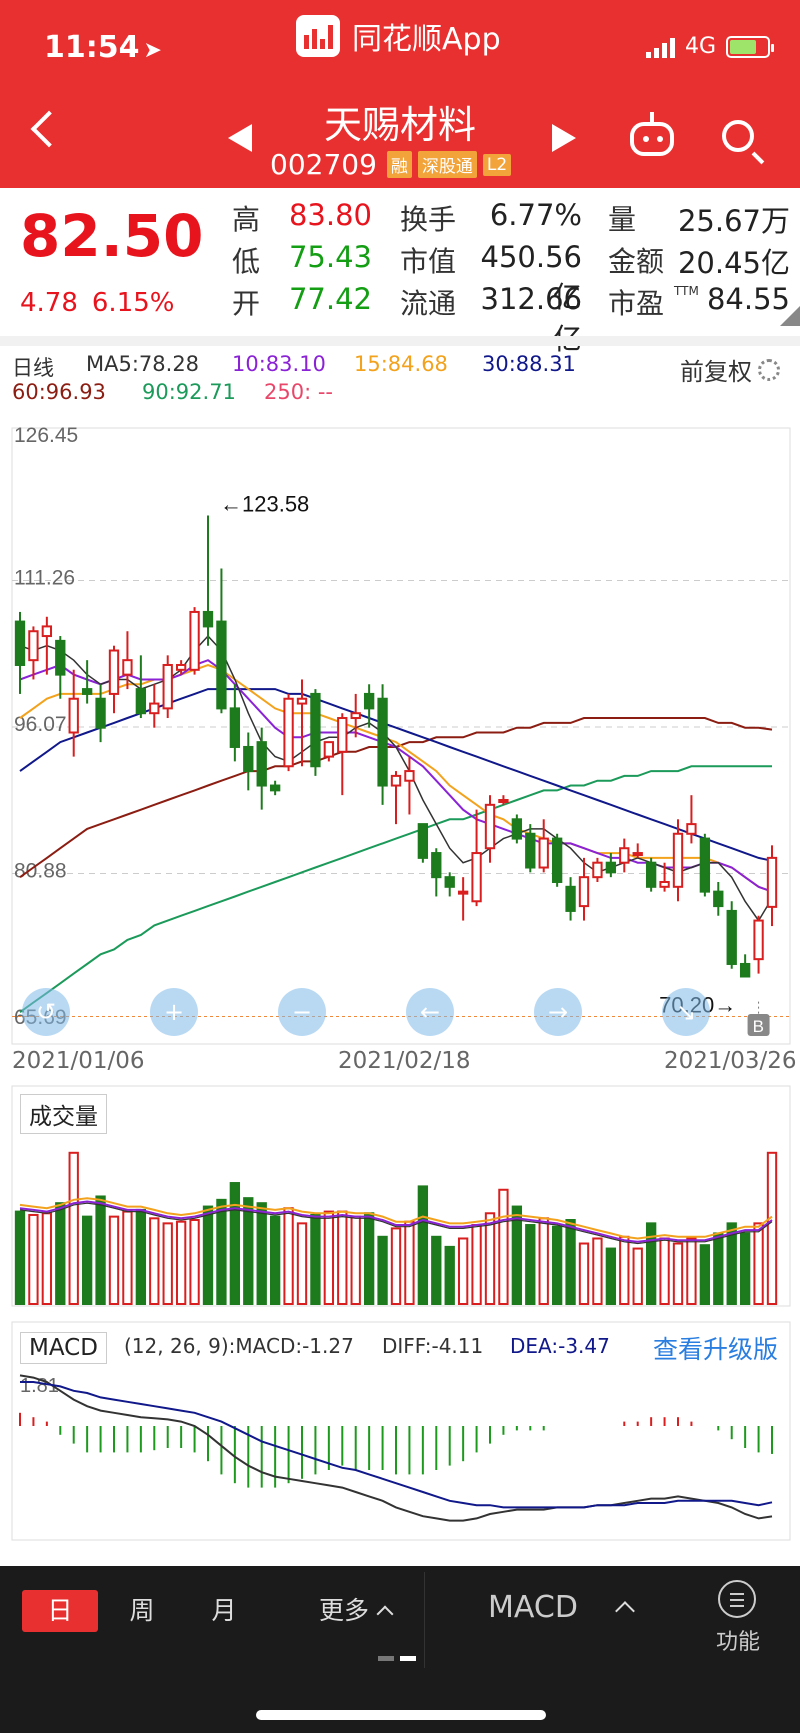 The image size is (800, 1733). I want to click on scroll-right-icon: →, so click(558, 1012).